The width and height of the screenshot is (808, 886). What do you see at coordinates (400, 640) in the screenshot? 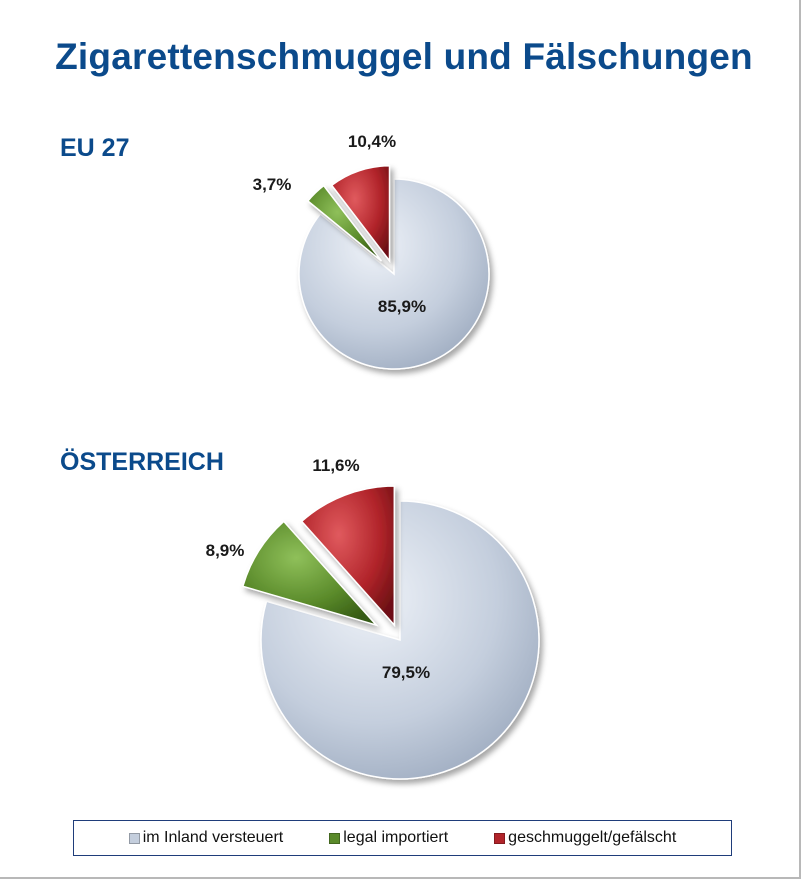
I see `at-slice-inland` at bounding box center [400, 640].